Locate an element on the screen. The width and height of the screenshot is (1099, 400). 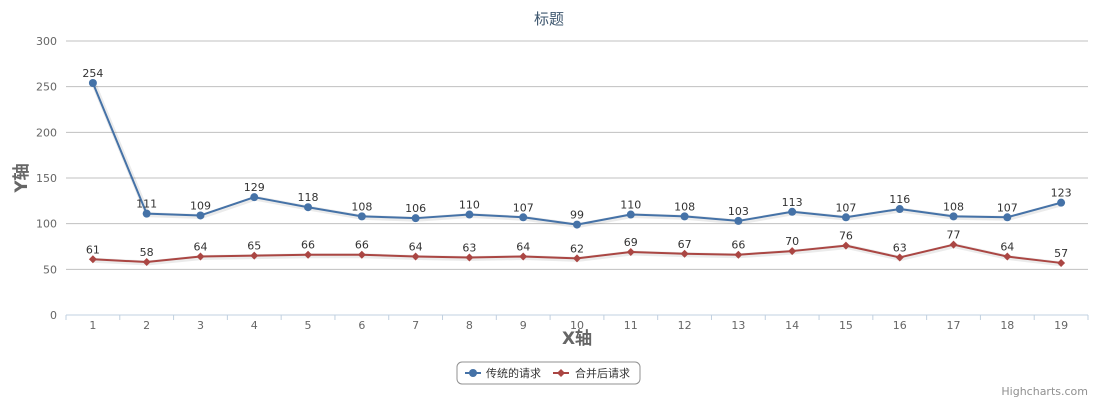
data-label: 69 is located at coordinates (631, 242).